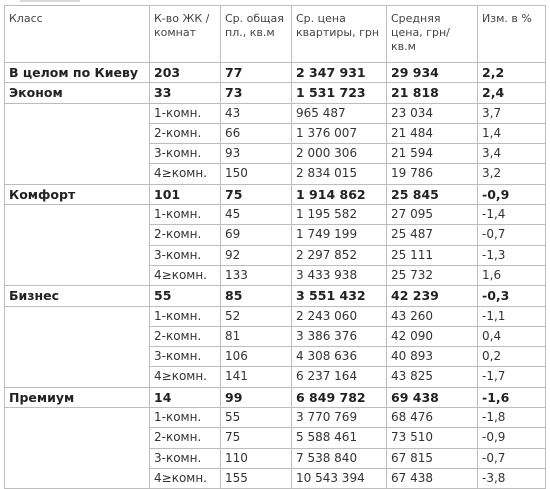 This screenshot has height=489, width=550. What do you see at coordinates (339, 377) in the screenshot?
I see `cell-price: 6 237 164` at bounding box center [339, 377].